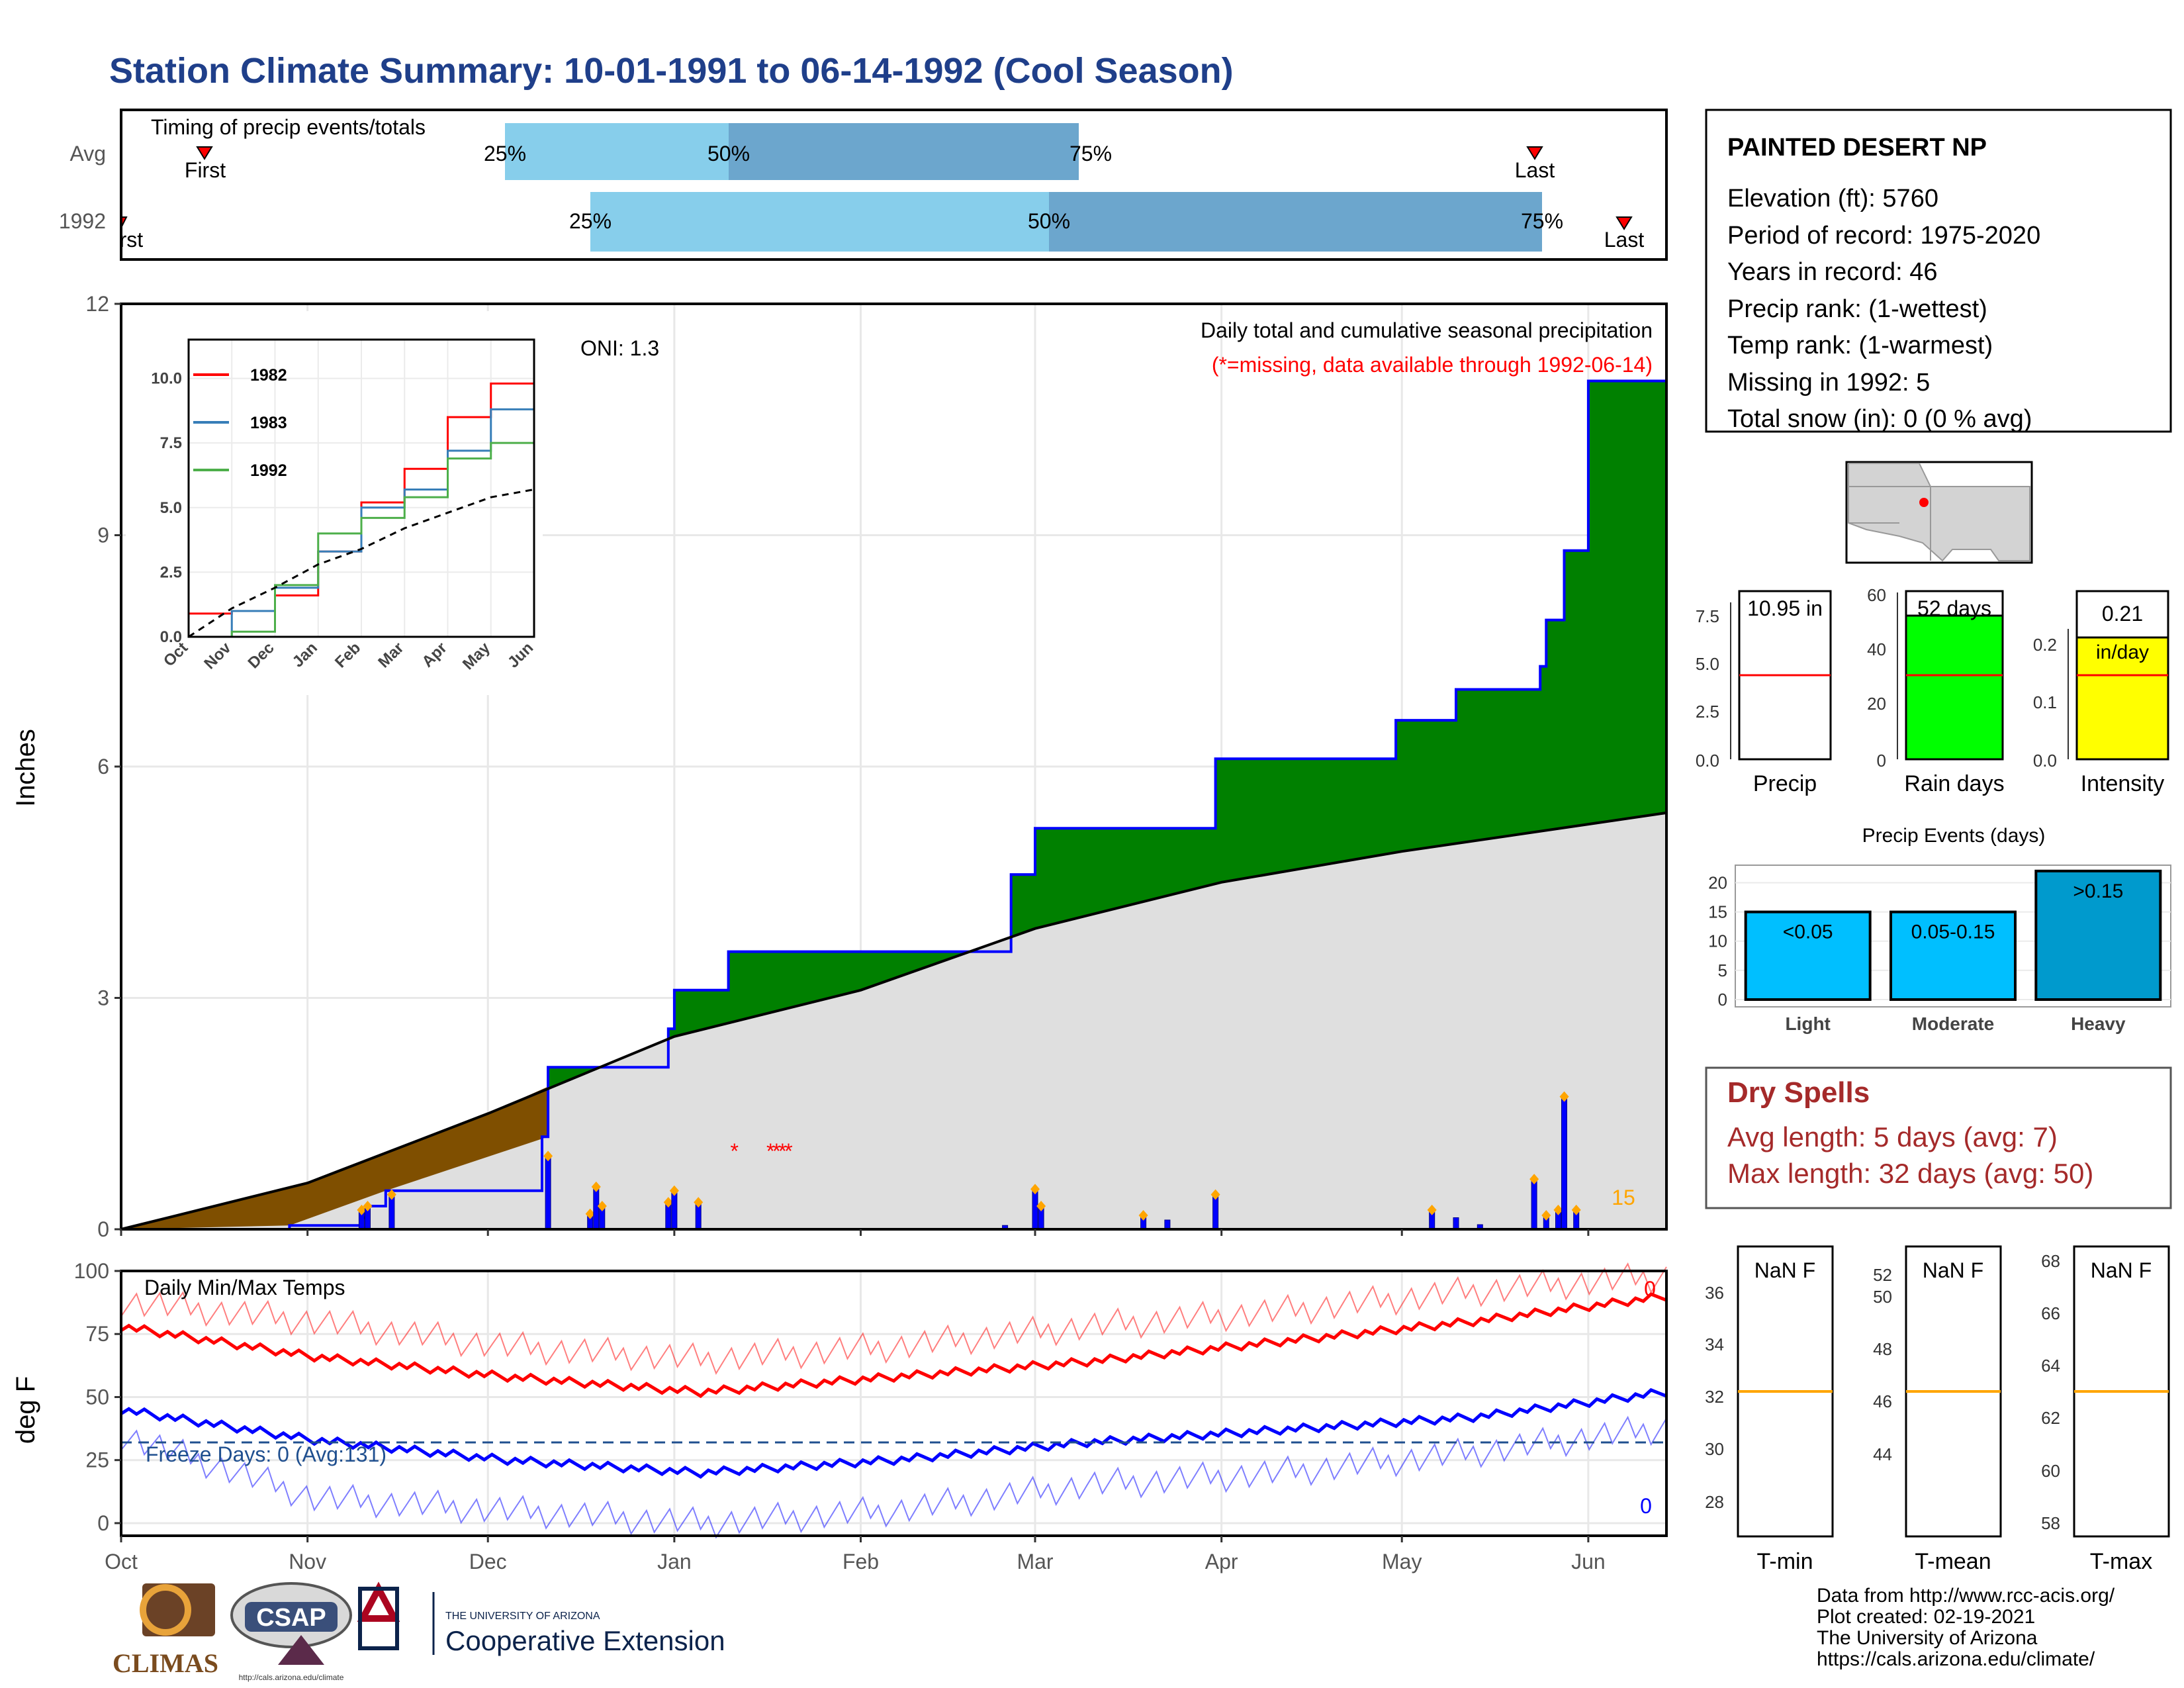 The width and height of the screenshot is (2184, 1688). What do you see at coordinates (1857, 148) in the screenshot?
I see `station-name: PAINTED DESERT NP` at bounding box center [1857, 148].